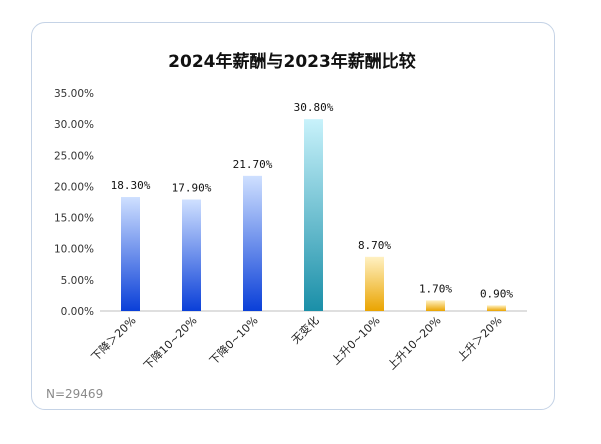 This screenshot has width=601, height=444. What do you see at coordinates (480, 339) in the screenshot?
I see `x-tick-label: 上升＞20%` at bounding box center [480, 339].